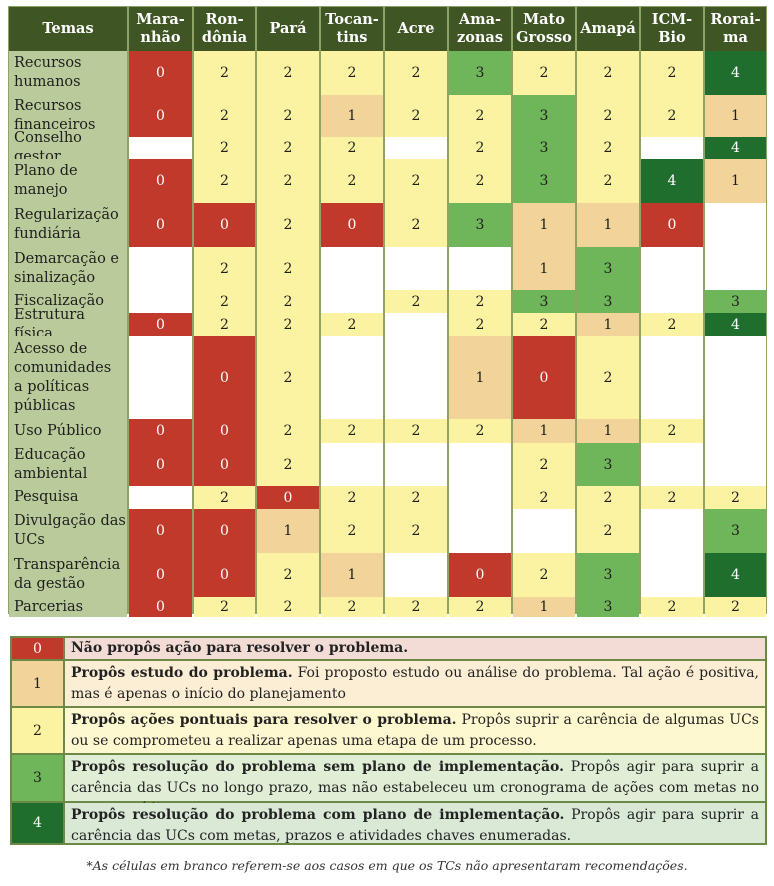 The image size is (774, 886). I want to click on legend-code-swatch: 2, so click(37, 730).